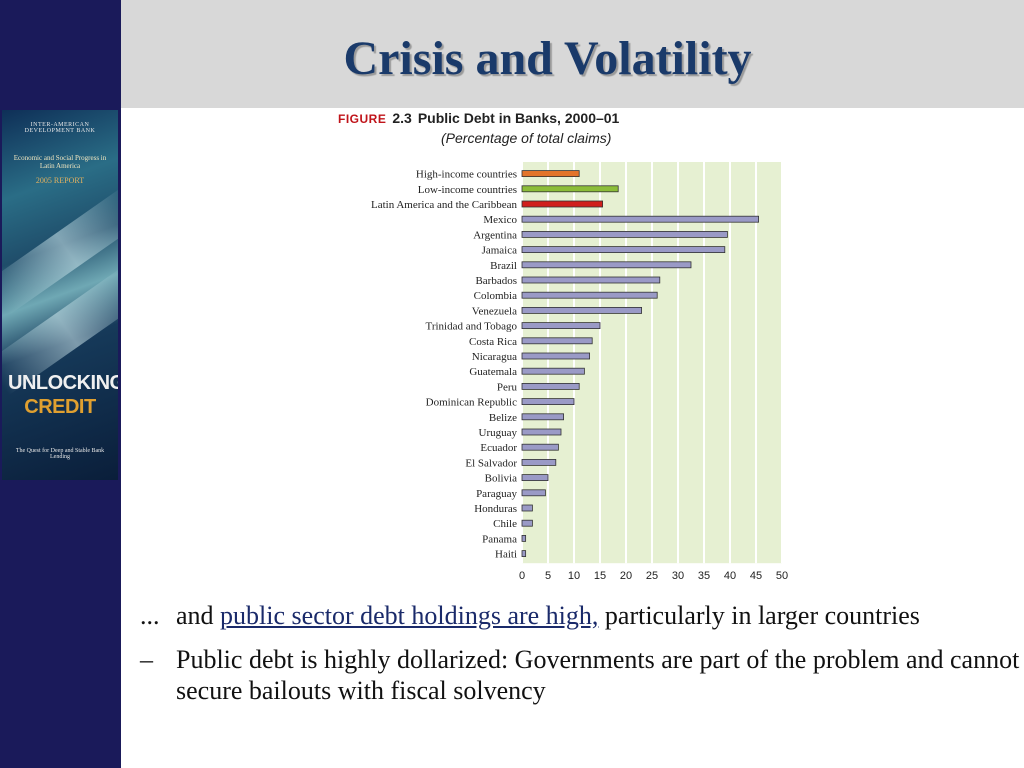  Describe the element at coordinates (600, 576) in the screenshot. I see `x-tick-label: 15` at that location.